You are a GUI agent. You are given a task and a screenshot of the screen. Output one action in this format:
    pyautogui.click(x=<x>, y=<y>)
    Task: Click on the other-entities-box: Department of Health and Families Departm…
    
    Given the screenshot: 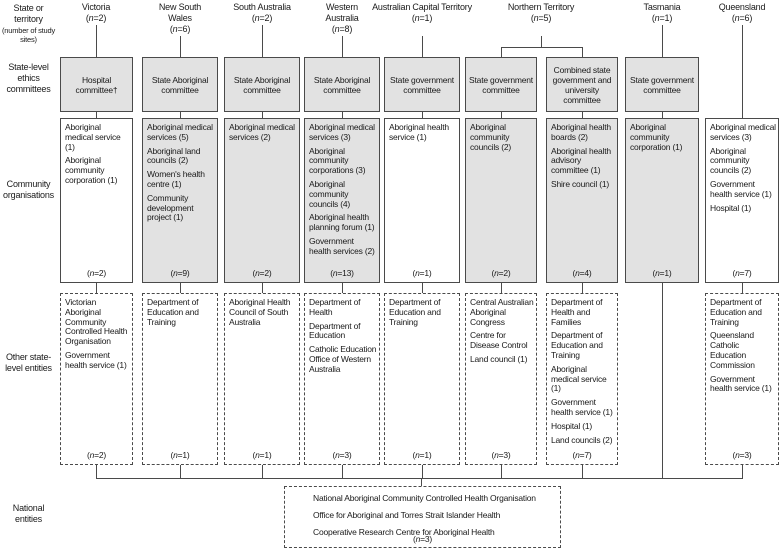 What is the action you would take?
    pyautogui.click(x=582, y=379)
    